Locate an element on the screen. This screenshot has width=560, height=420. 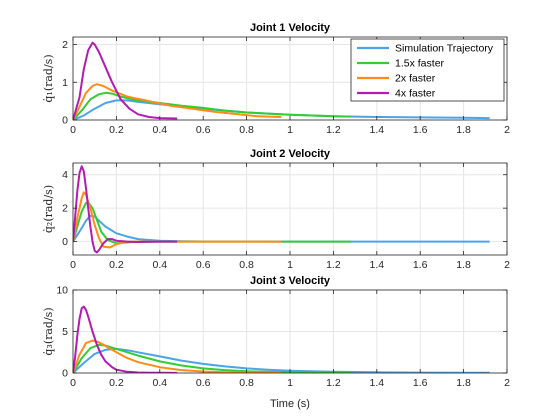
y-tick-label: 4 is located at coordinates (65, 175).